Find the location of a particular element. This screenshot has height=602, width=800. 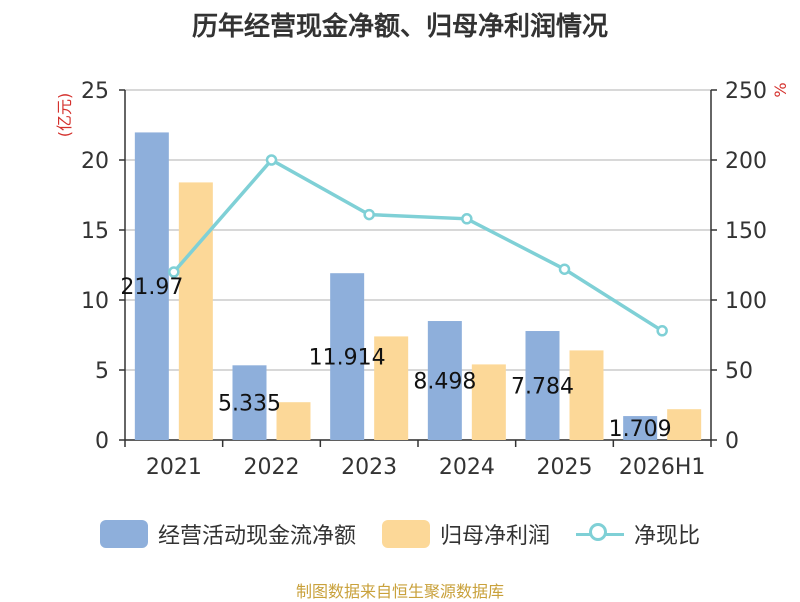

bar-data-label: 21.97 is located at coordinates (151, 287).